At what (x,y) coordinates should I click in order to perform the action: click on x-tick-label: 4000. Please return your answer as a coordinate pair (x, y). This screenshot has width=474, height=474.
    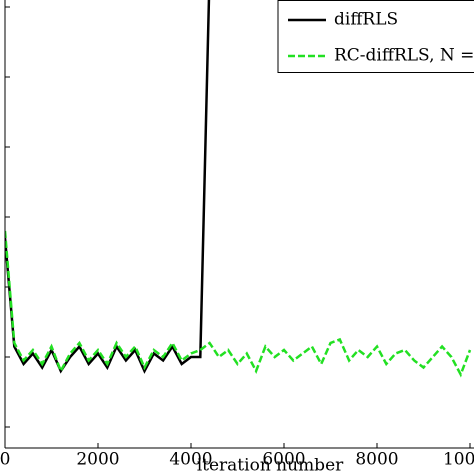
    Looking at the image, I should click on (190, 460).